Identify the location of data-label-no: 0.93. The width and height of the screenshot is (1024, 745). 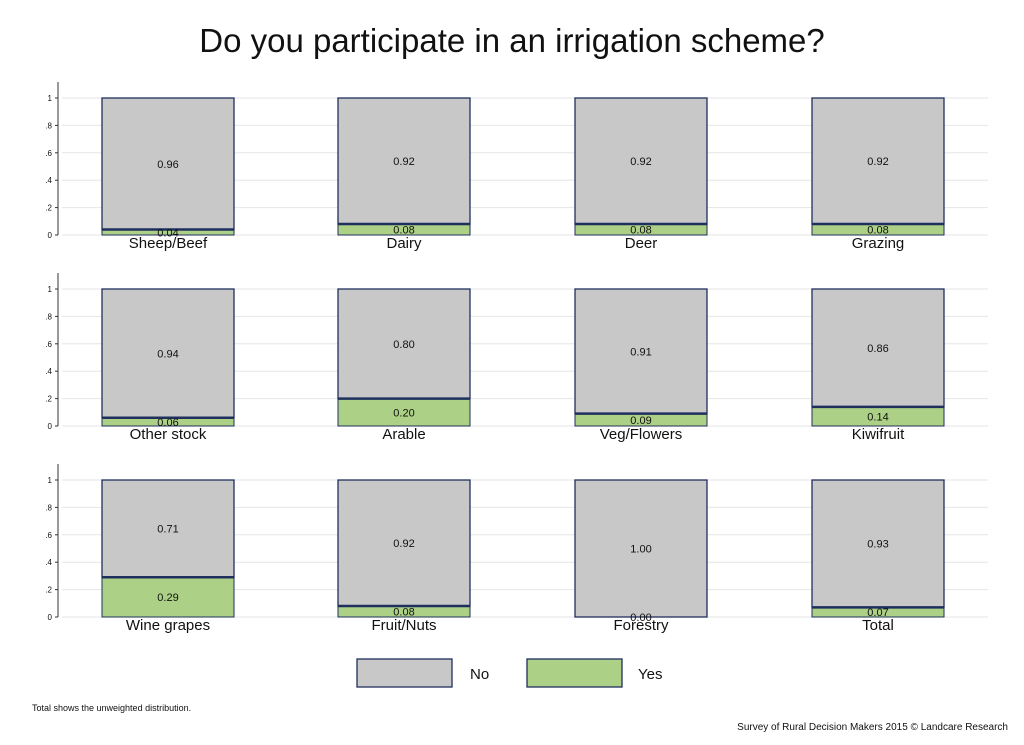
(877, 545).